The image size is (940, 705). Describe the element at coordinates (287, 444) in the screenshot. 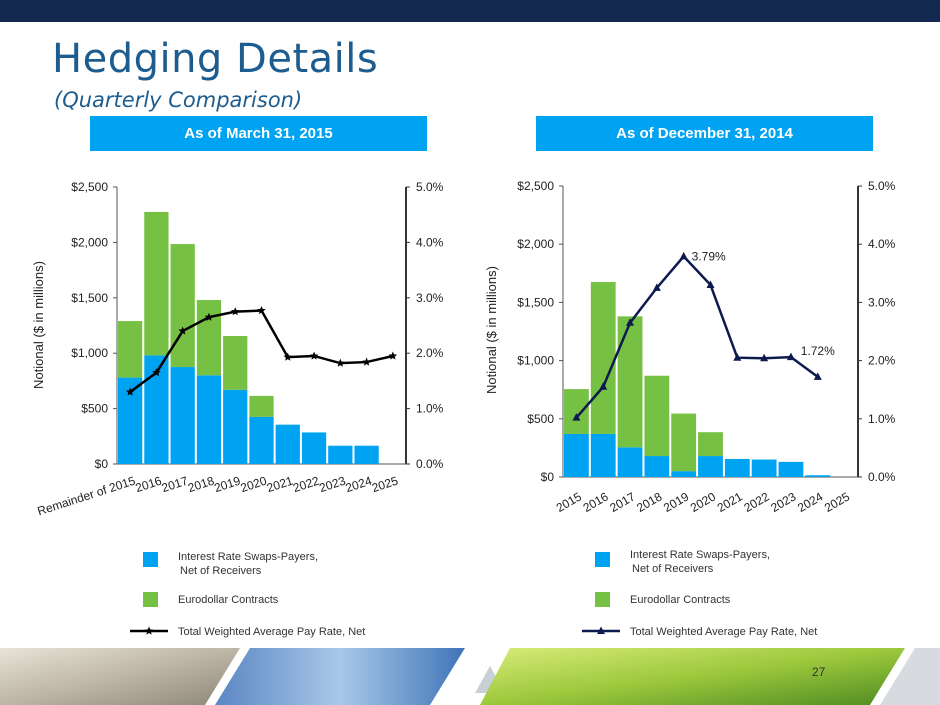

I see `bar-swaps-2021` at that location.